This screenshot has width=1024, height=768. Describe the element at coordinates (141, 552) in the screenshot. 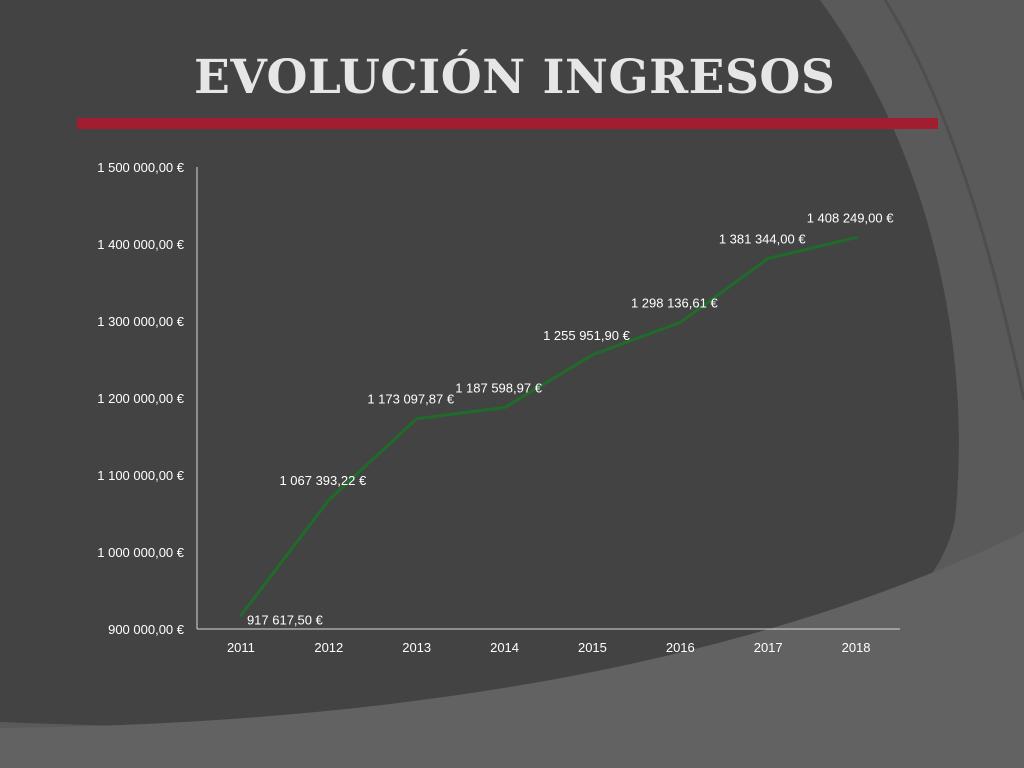

I see `y-tick-label: 1 000 000,00 €` at that location.